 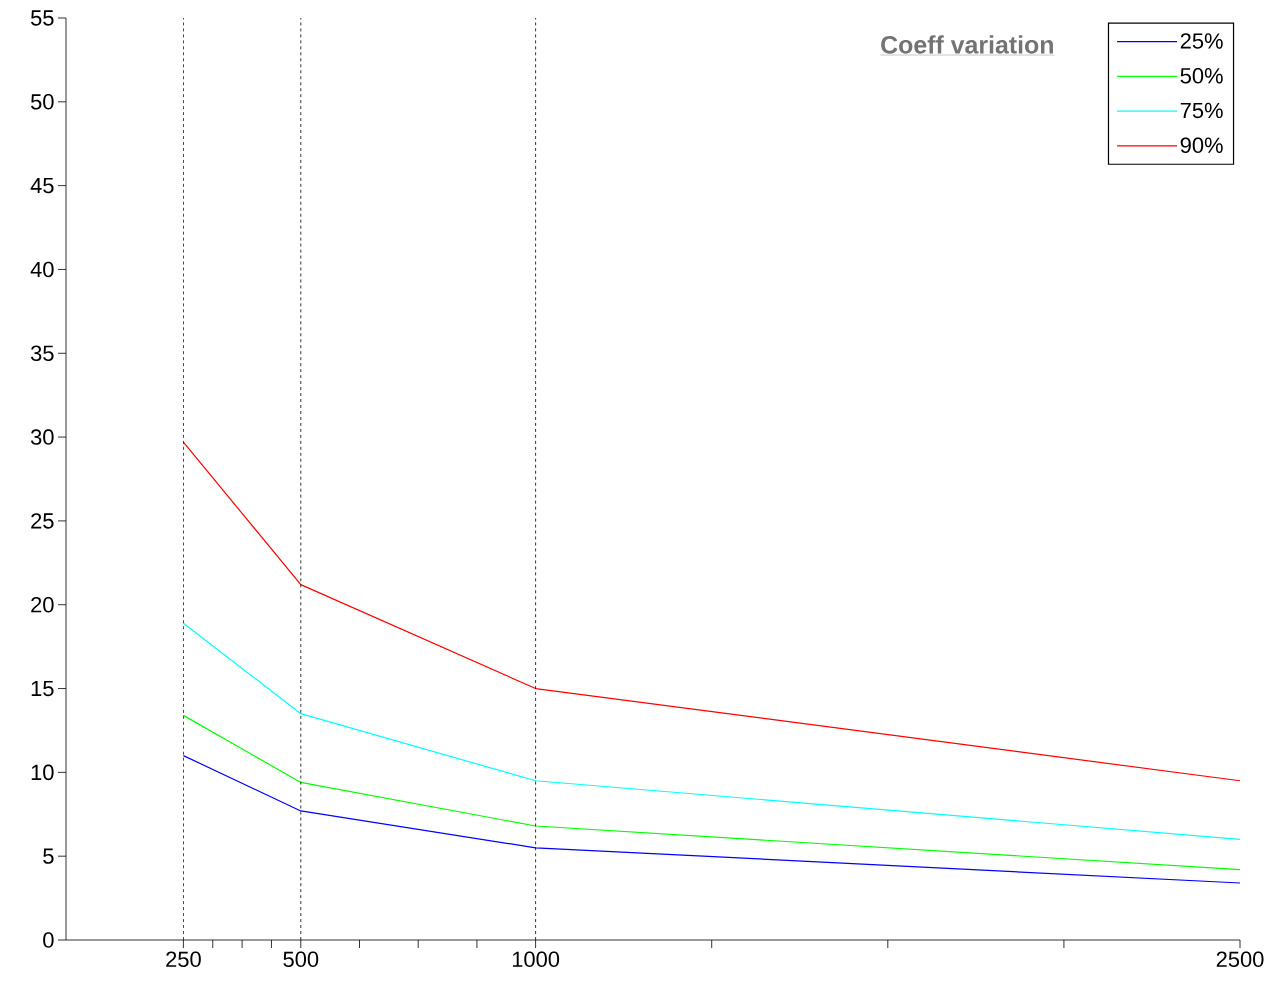 I want to click on y-tick-label: 50, so click(x=42, y=102).